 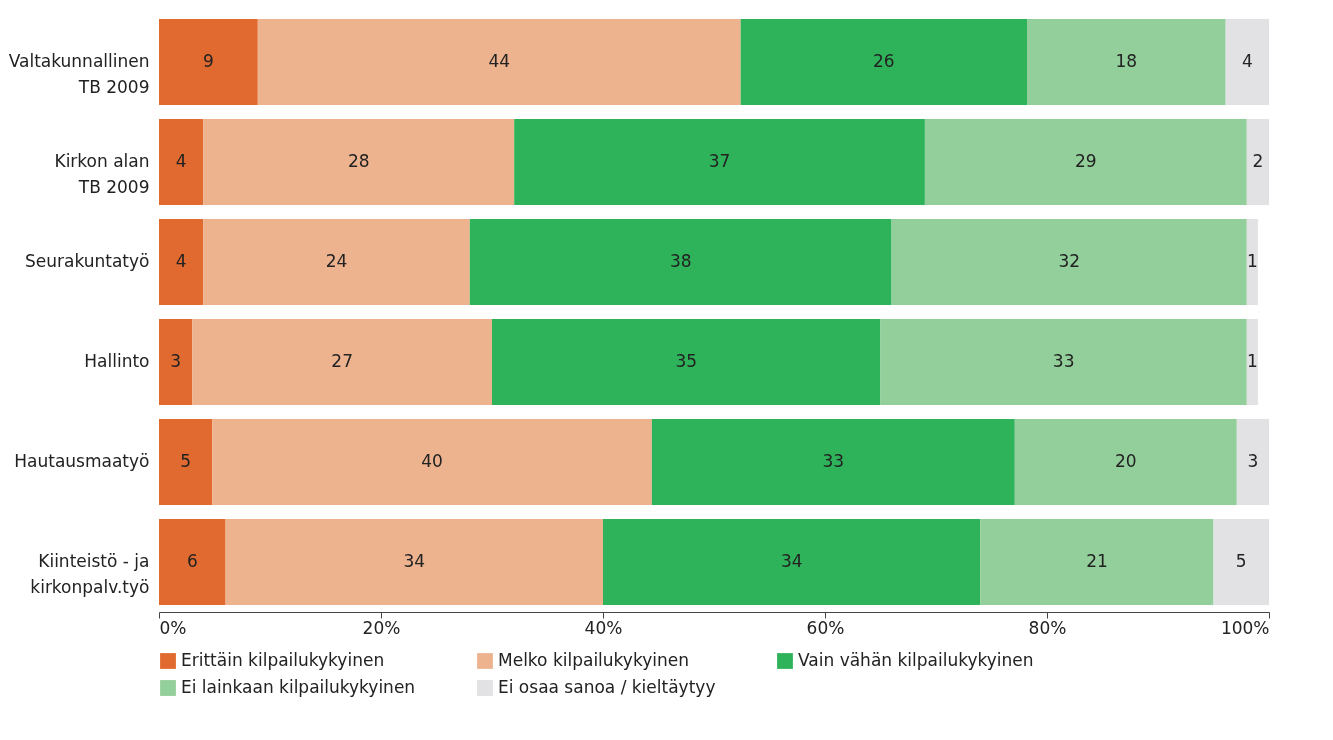 I want to click on x-tick-label: 20%, so click(x=381, y=627).